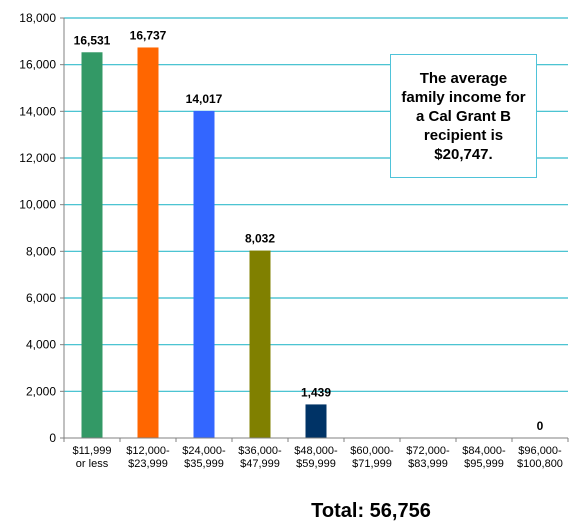 The image size is (572, 523). What do you see at coordinates (338, 511) in the screenshot?
I see `total-label: Total:` at bounding box center [338, 511].